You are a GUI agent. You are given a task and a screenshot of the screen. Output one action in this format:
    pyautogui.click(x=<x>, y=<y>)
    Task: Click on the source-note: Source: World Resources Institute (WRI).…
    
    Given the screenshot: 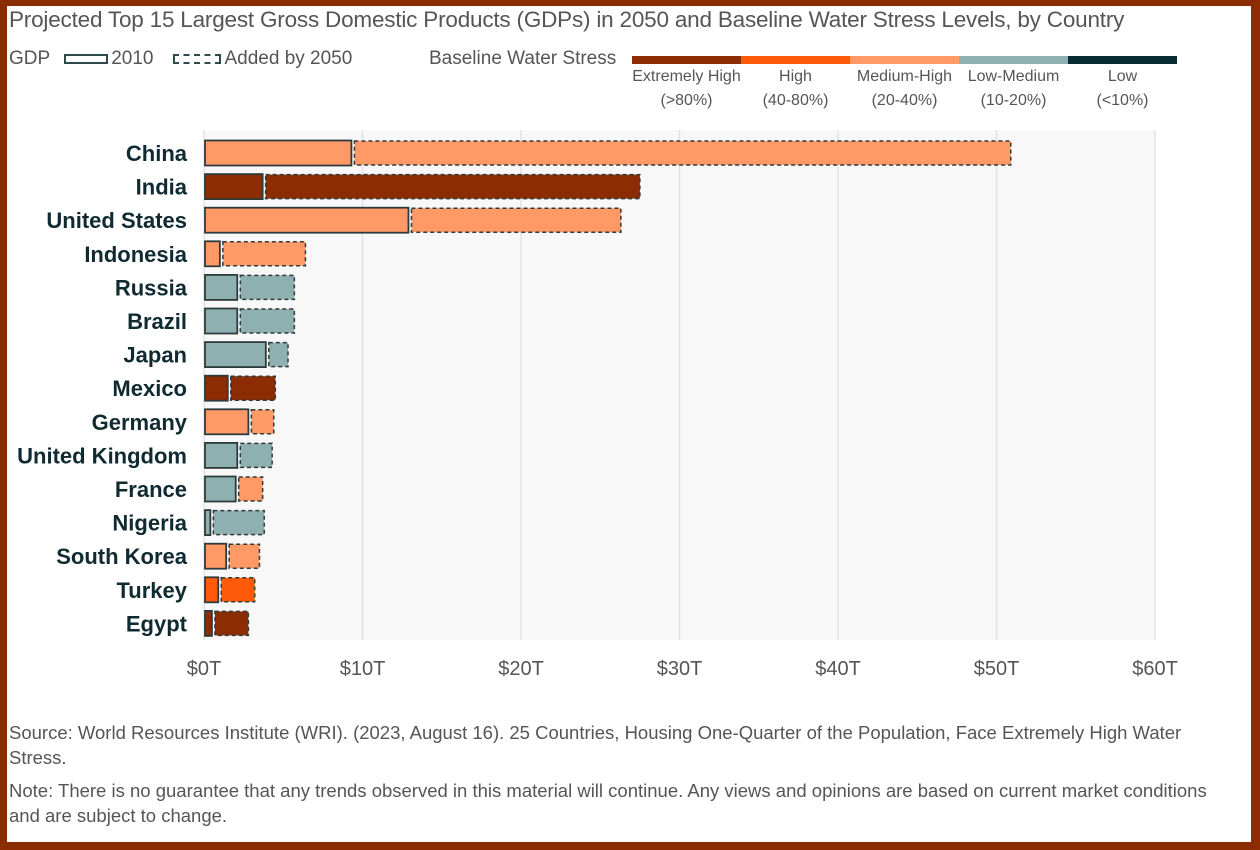 What is the action you would take?
    pyautogui.click(x=595, y=745)
    